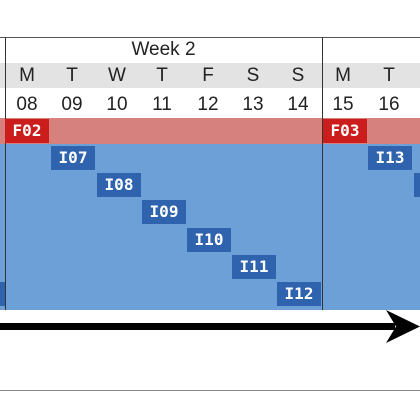 The image size is (420, 420). Describe the element at coordinates (299, 294) in the screenshot. I see `iteration-tag-i12: I12` at that location.